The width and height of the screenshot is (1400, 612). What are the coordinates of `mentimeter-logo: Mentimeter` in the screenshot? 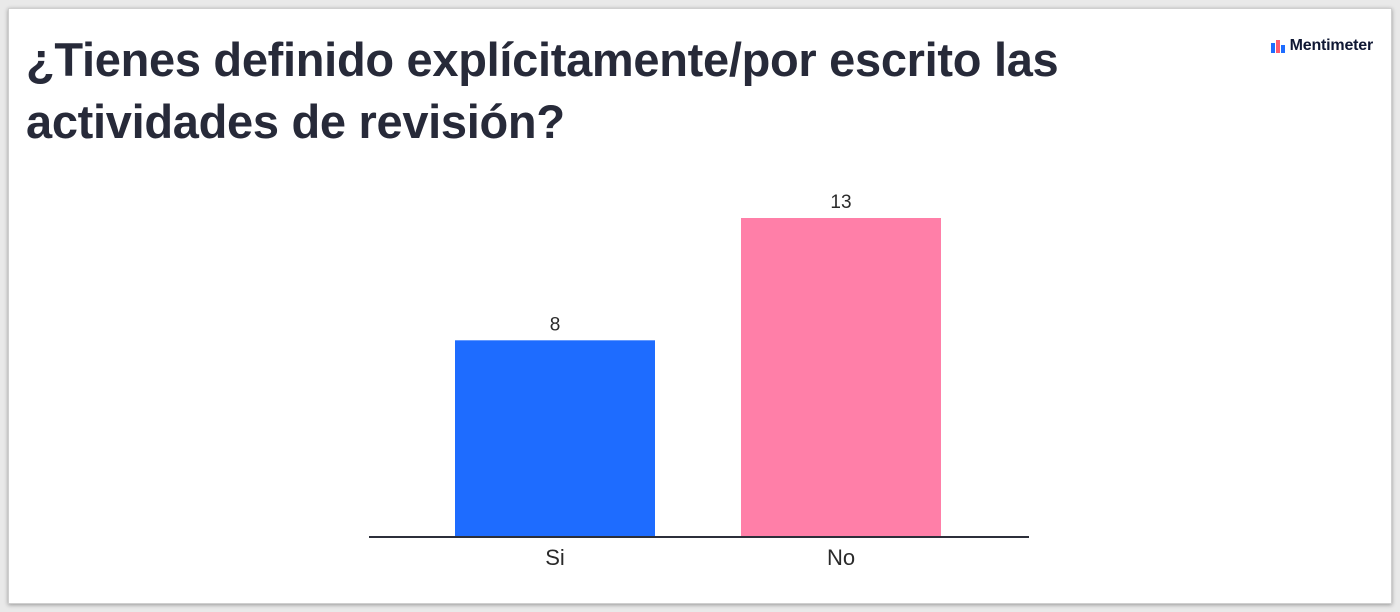 It's located at (1322, 46).